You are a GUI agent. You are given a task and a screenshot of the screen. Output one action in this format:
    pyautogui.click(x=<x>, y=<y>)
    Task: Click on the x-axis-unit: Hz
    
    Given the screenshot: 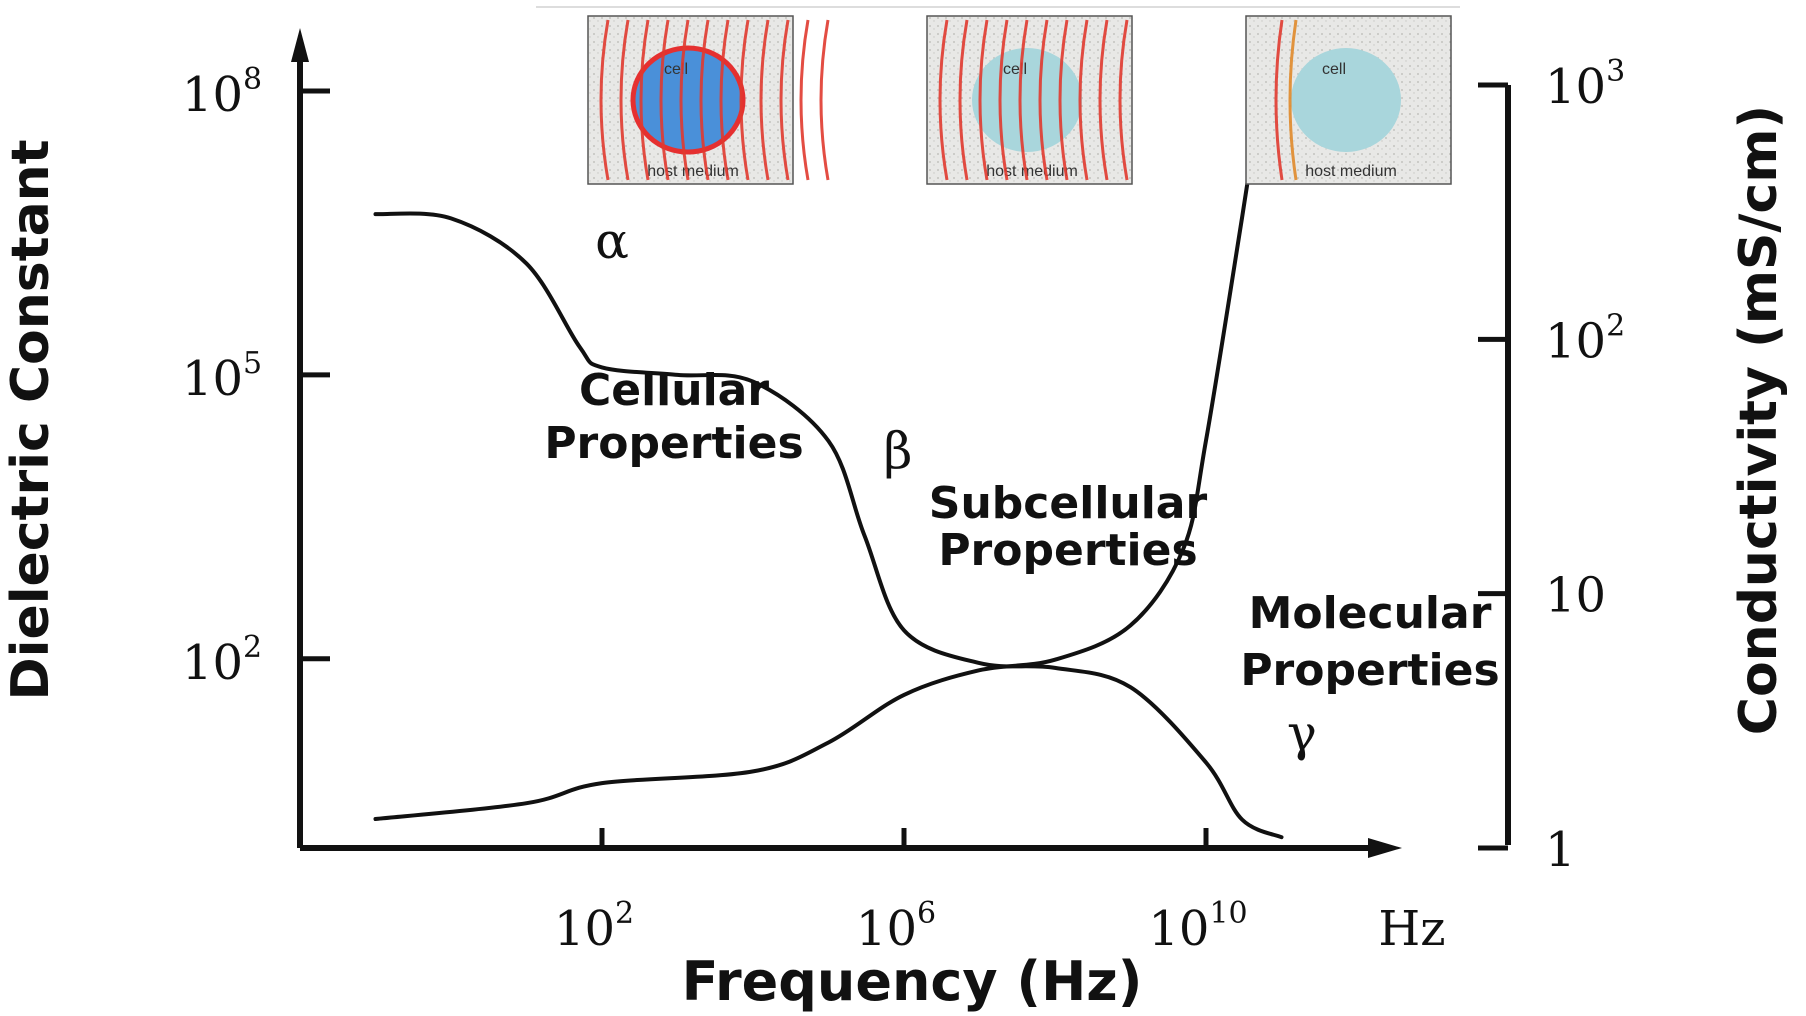 What is the action you would take?
    pyautogui.click(x=1411, y=929)
    